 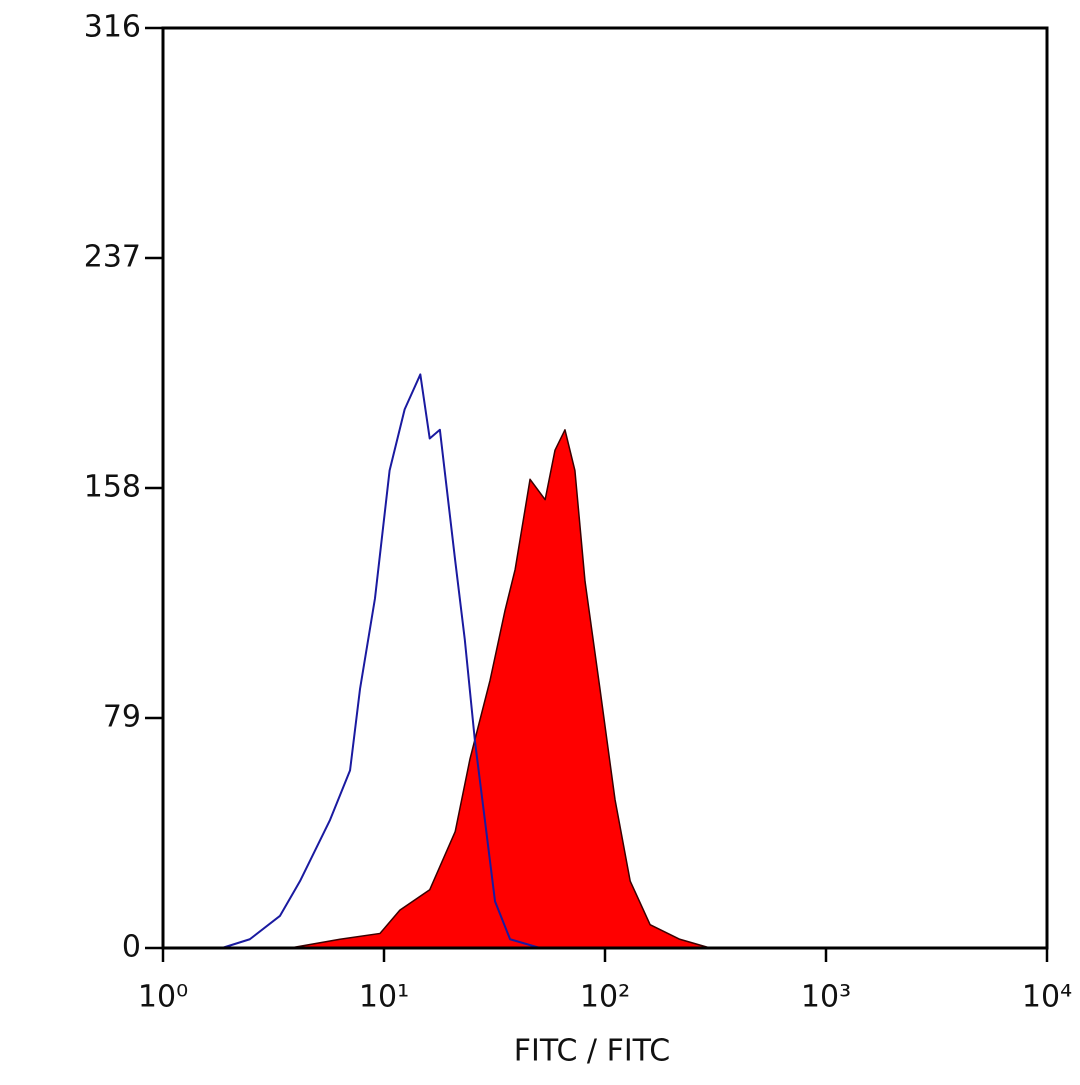 What do you see at coordinates (1047, 997) in the screenshot?
I see `x-tick-label: 10⁴` at bounding box center [1047, 997].